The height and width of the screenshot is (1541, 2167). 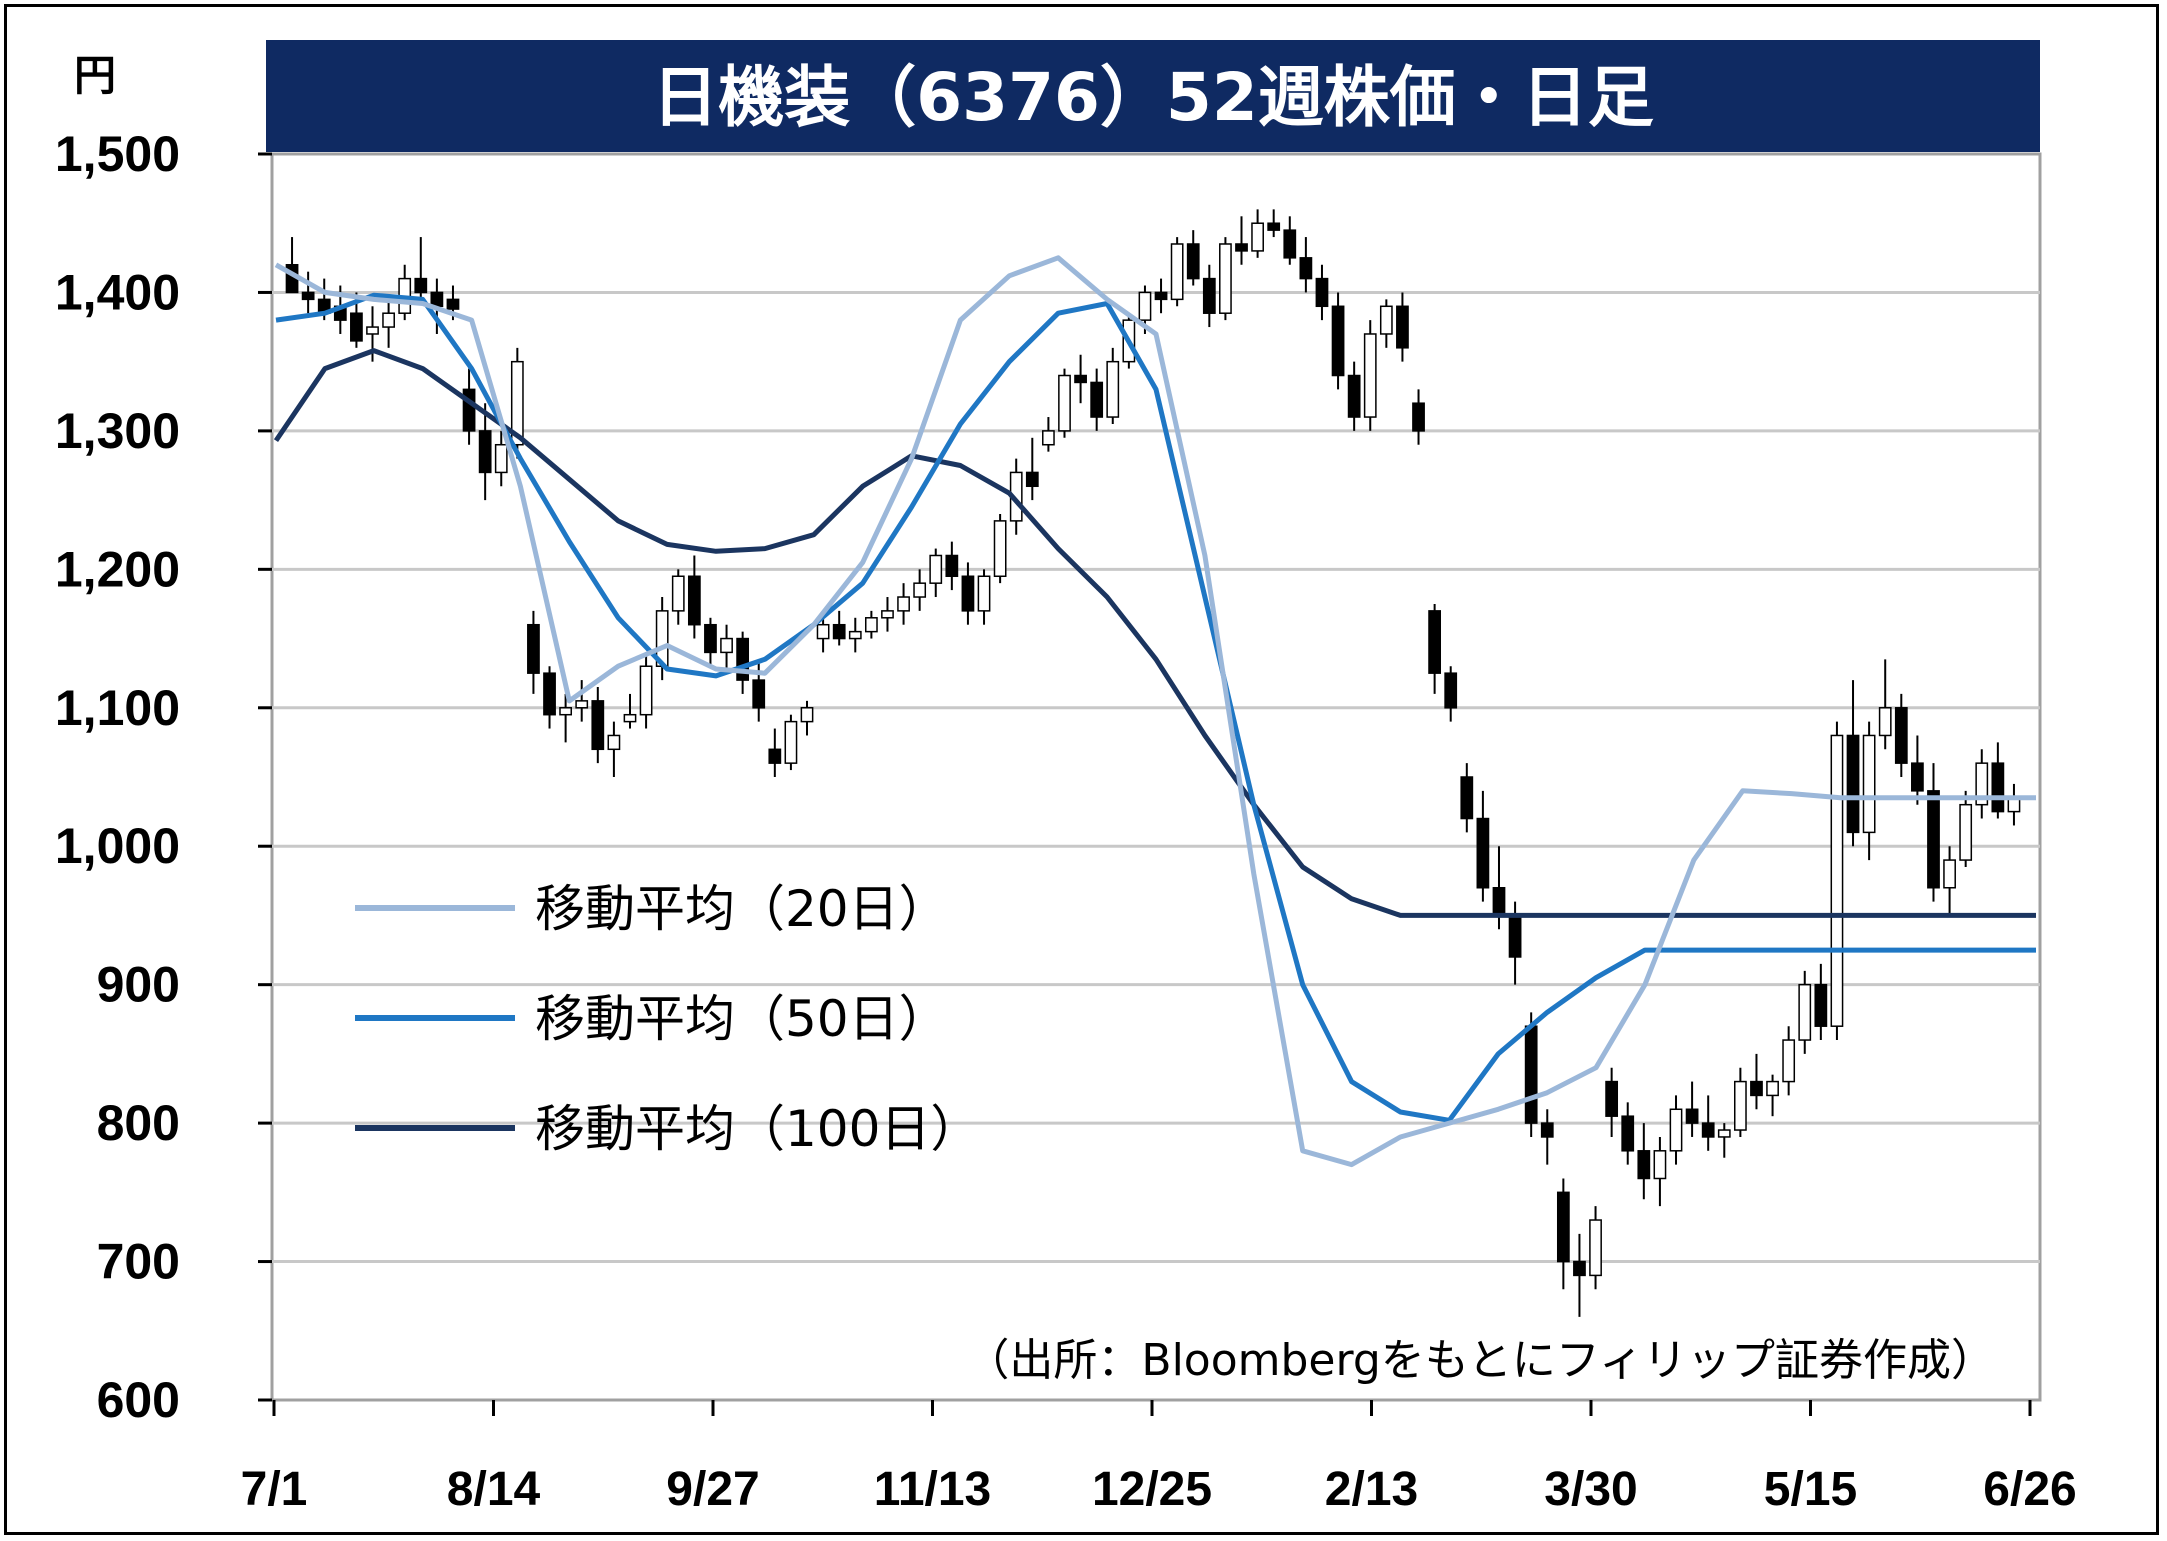 What do you see at coordinates (138, 985) in the screenshot?
I see `y-tick-label: 900` at bounding box center [138, 985].